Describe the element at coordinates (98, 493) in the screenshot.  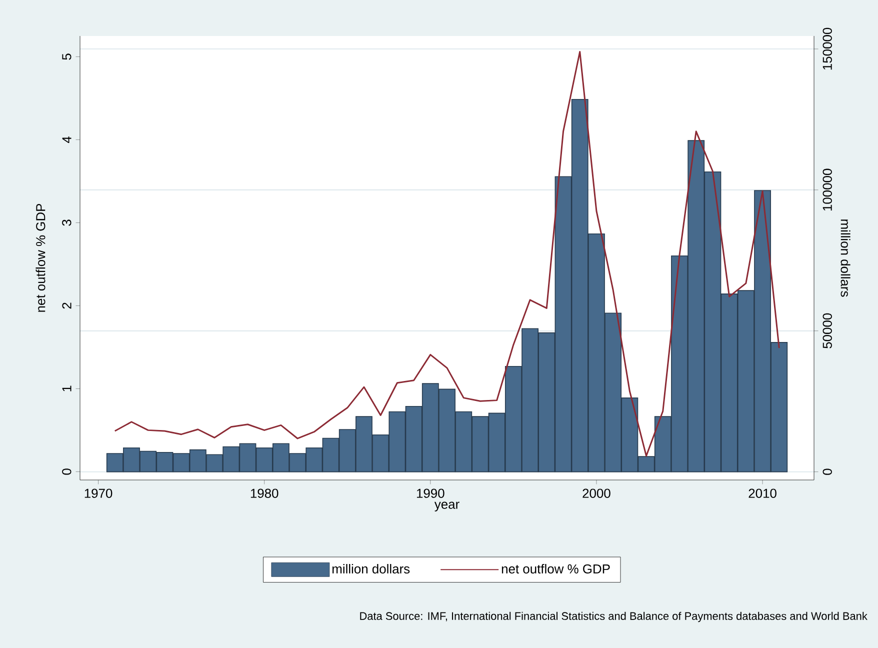
I see `x-tick-label: 1970` at that location.